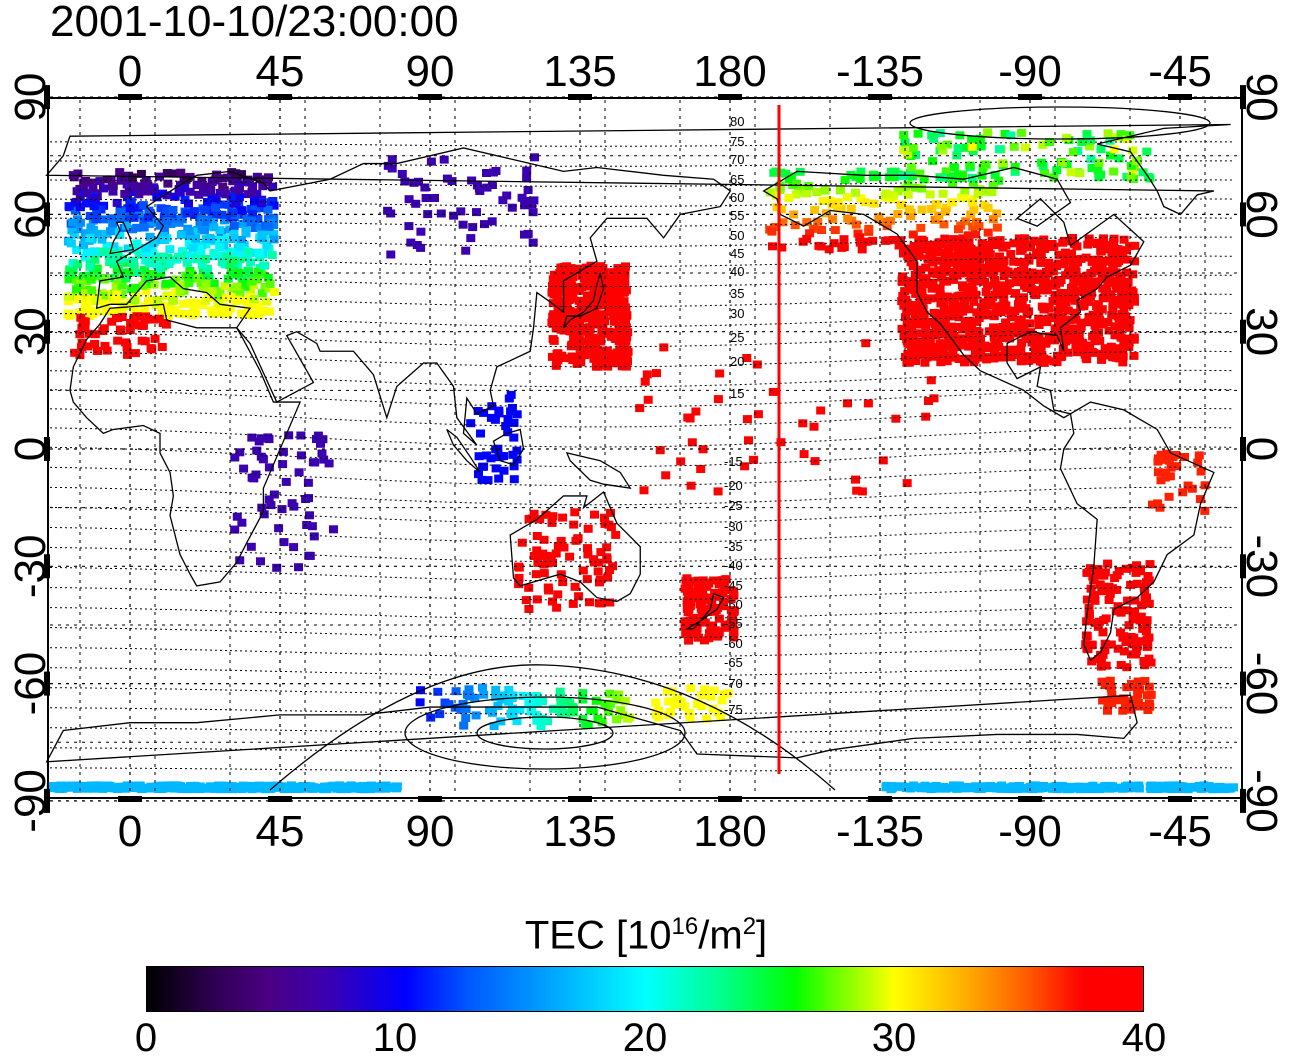 The height and width of the screenshot is (1060, 1292). Describe the element at coordinates (646, 935) in the screenshot. I see `colorbar-title: TEC [1016/m2]` at that location.